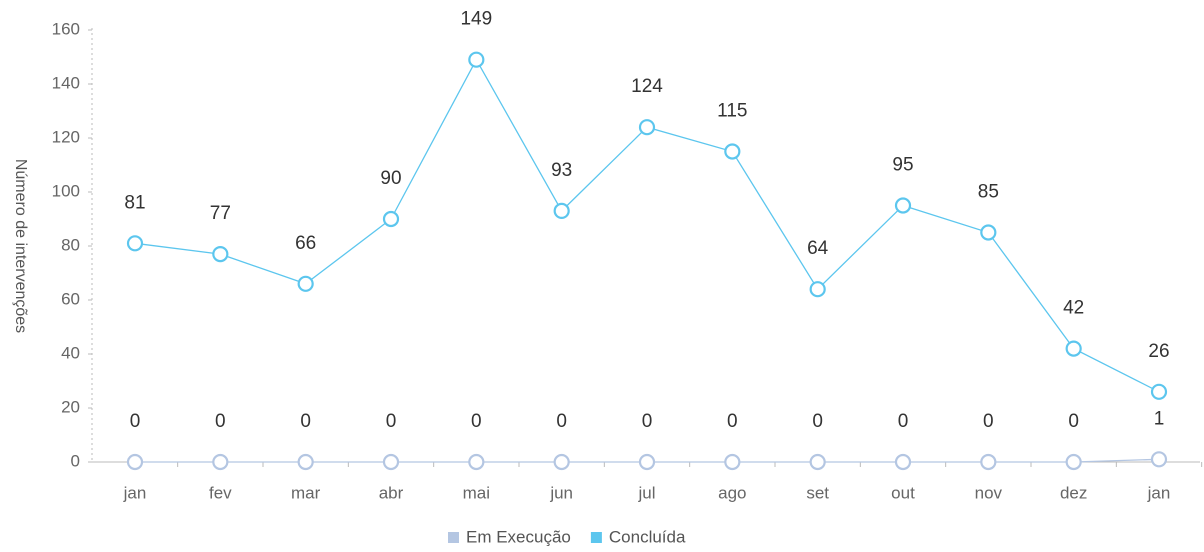 This screenshot has width=1204, height=552. Describe the element at coordinates (902, 165) in the screenshot. I see `data-label: 95` at that location.